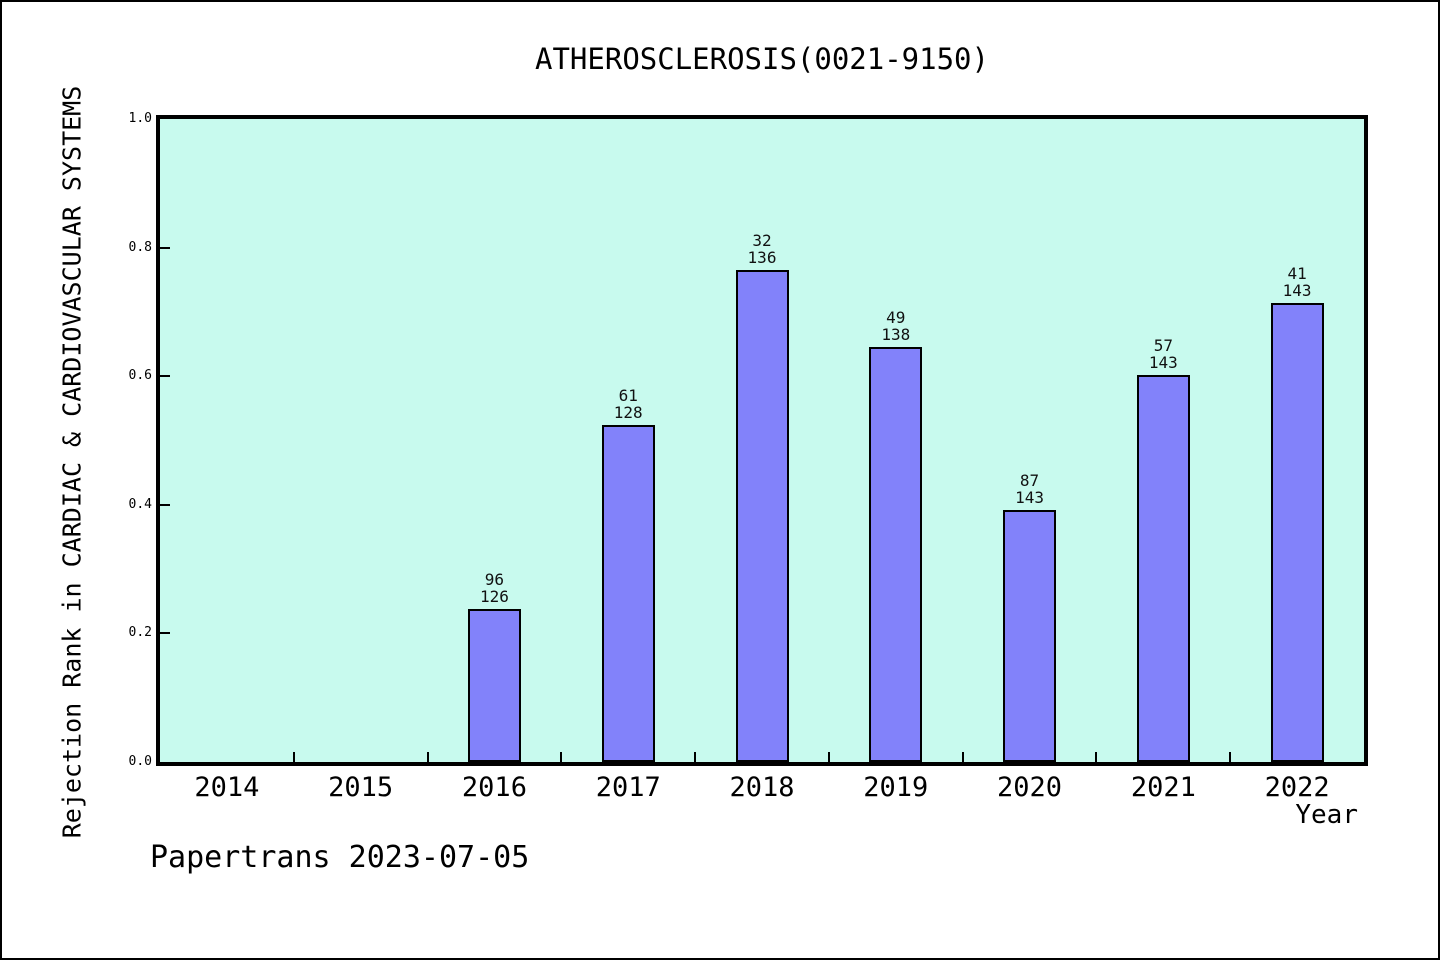 This screenshot has width=1440, height=960. I want to click on bar-2022, so click(1297, 532).